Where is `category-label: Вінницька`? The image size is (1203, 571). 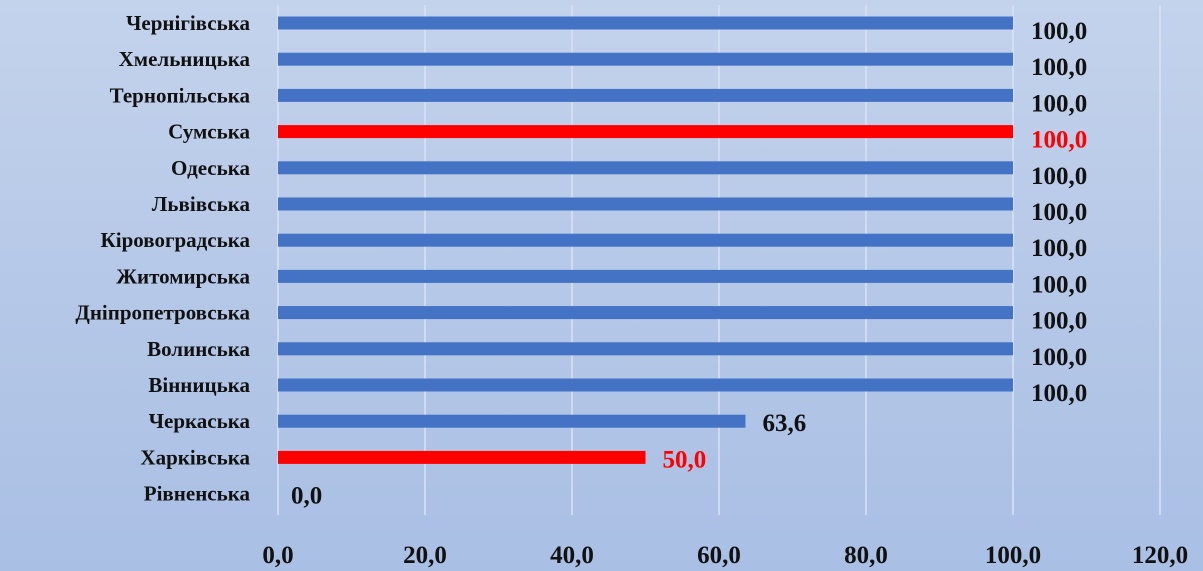
category-label: Вінницька is located at coordinates (199, 385).